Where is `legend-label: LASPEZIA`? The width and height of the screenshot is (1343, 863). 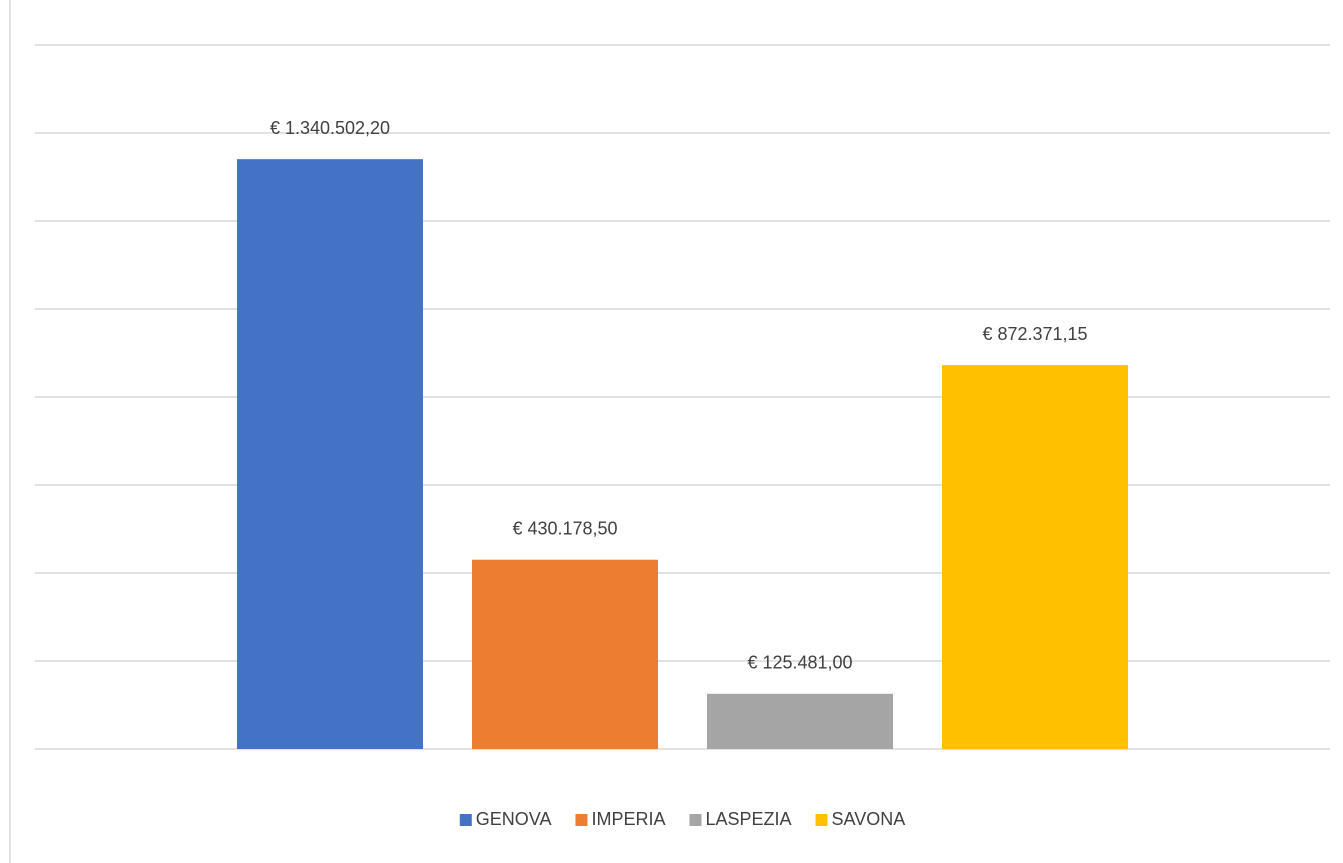 legend-label: LASPEZIA is located at coordinates (748, 819).